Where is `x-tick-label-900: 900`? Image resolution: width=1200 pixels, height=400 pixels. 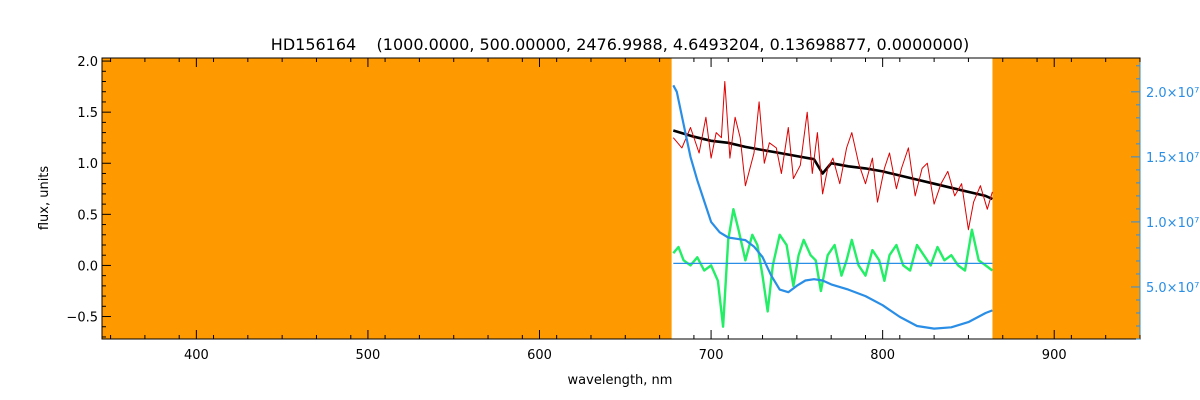
x-tick-label-900: 900 is located at coordinates (1054, 355).